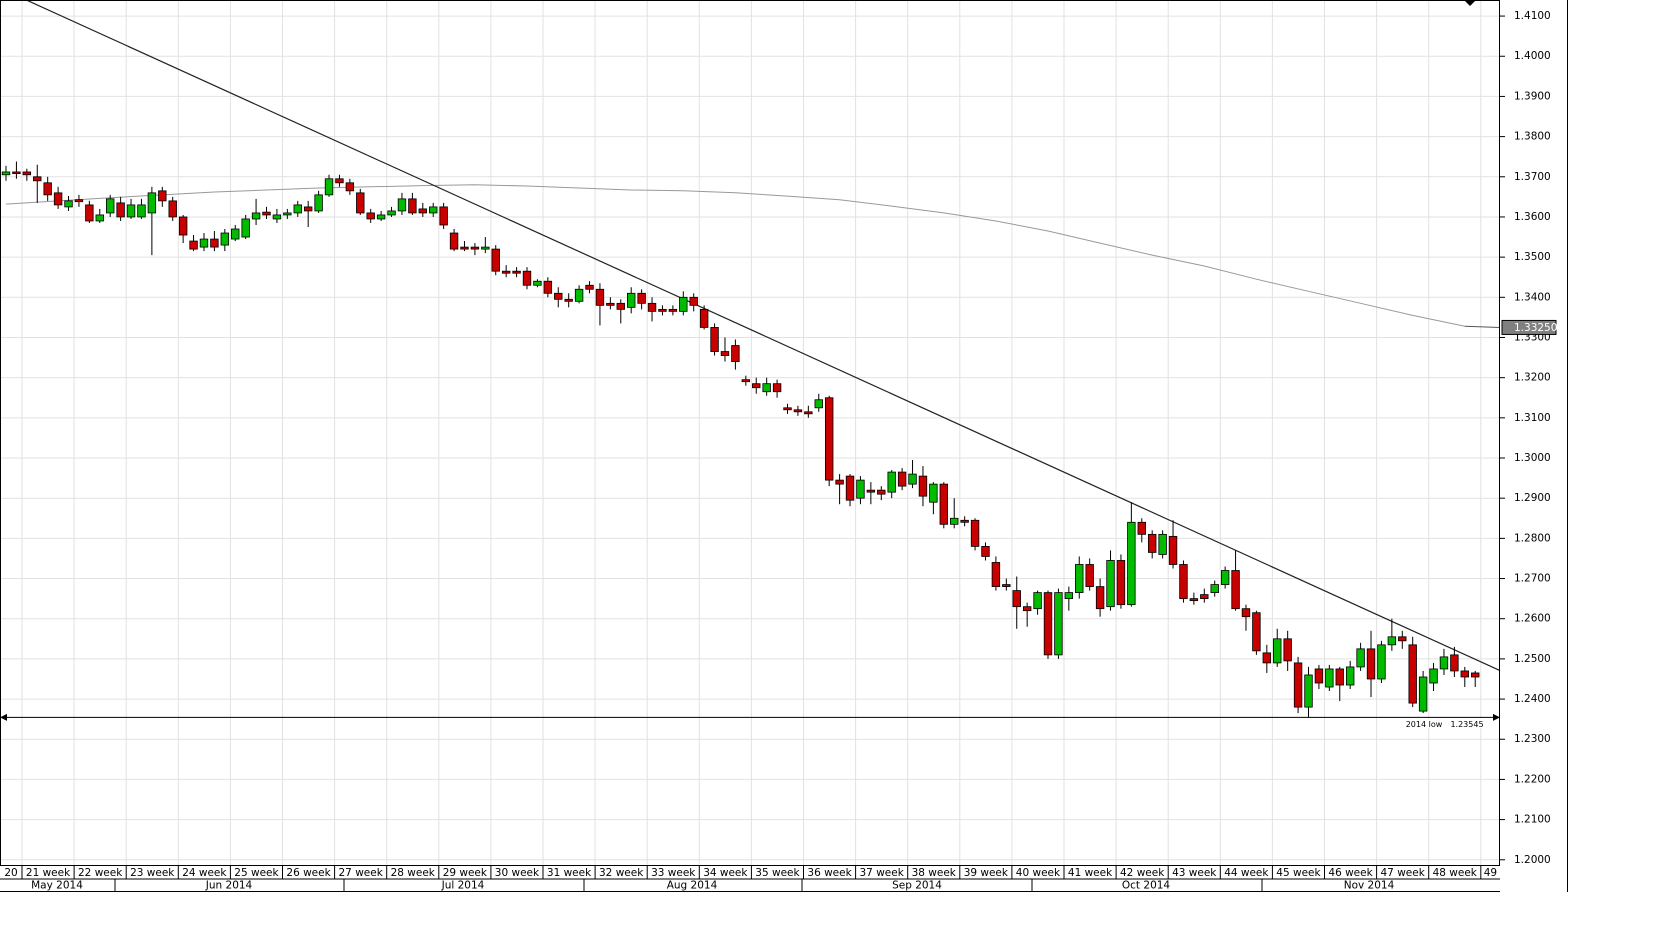 The width and height of the screenshot is (1655, 944). Describe the element at coordinates (1532, 779) in the screenshot. I see `y-tick-label: 1.2200` at that location.